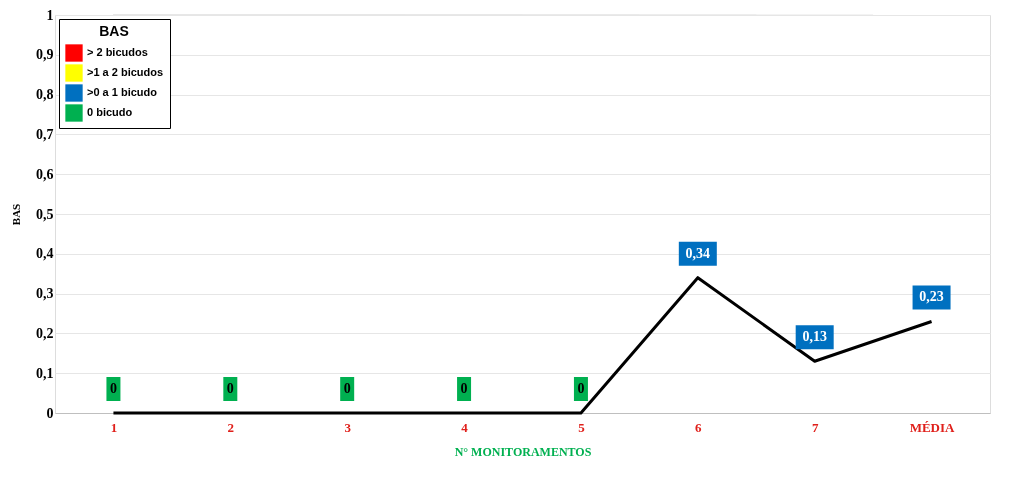  I want to click on y-tick-label: 0,1, so click(45, 373).